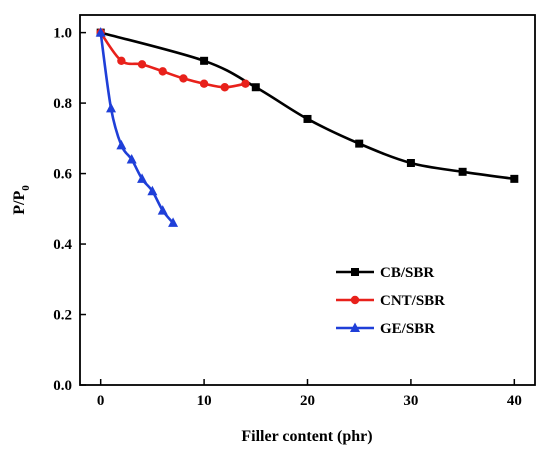  I want to click on legend: CB/SBR CNT/SBR GE/SBR, so click(390, 301).